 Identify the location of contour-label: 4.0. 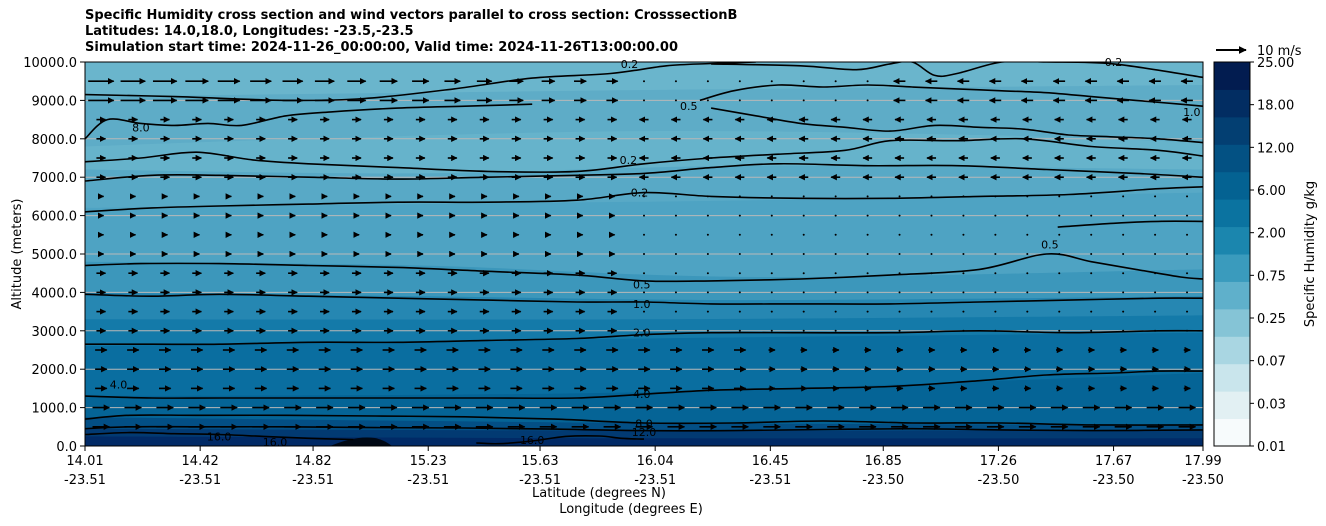
(119, 385).